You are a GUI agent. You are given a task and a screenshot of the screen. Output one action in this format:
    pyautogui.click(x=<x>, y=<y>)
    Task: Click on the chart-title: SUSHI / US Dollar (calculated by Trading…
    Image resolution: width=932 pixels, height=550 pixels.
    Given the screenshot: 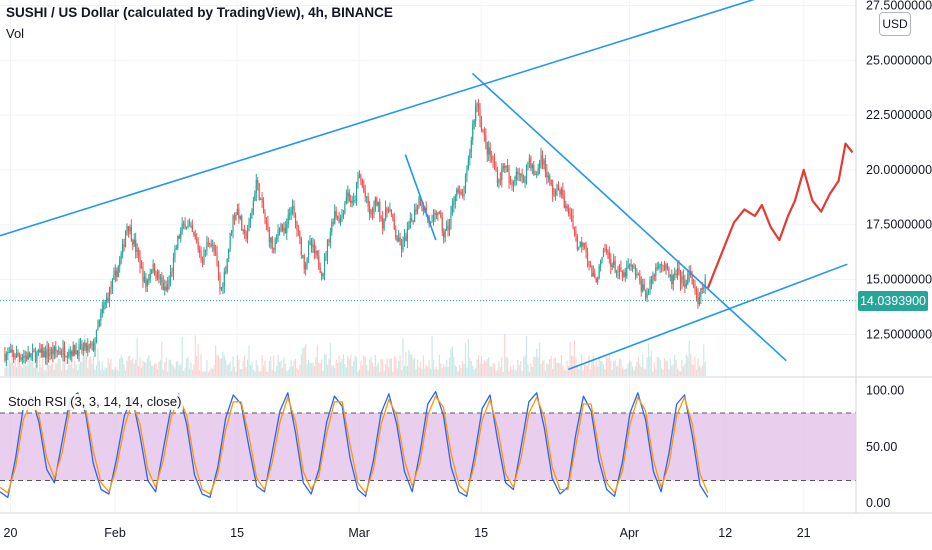 What is the action you would take?
    pyautogui.click(x=199, y=12)
    